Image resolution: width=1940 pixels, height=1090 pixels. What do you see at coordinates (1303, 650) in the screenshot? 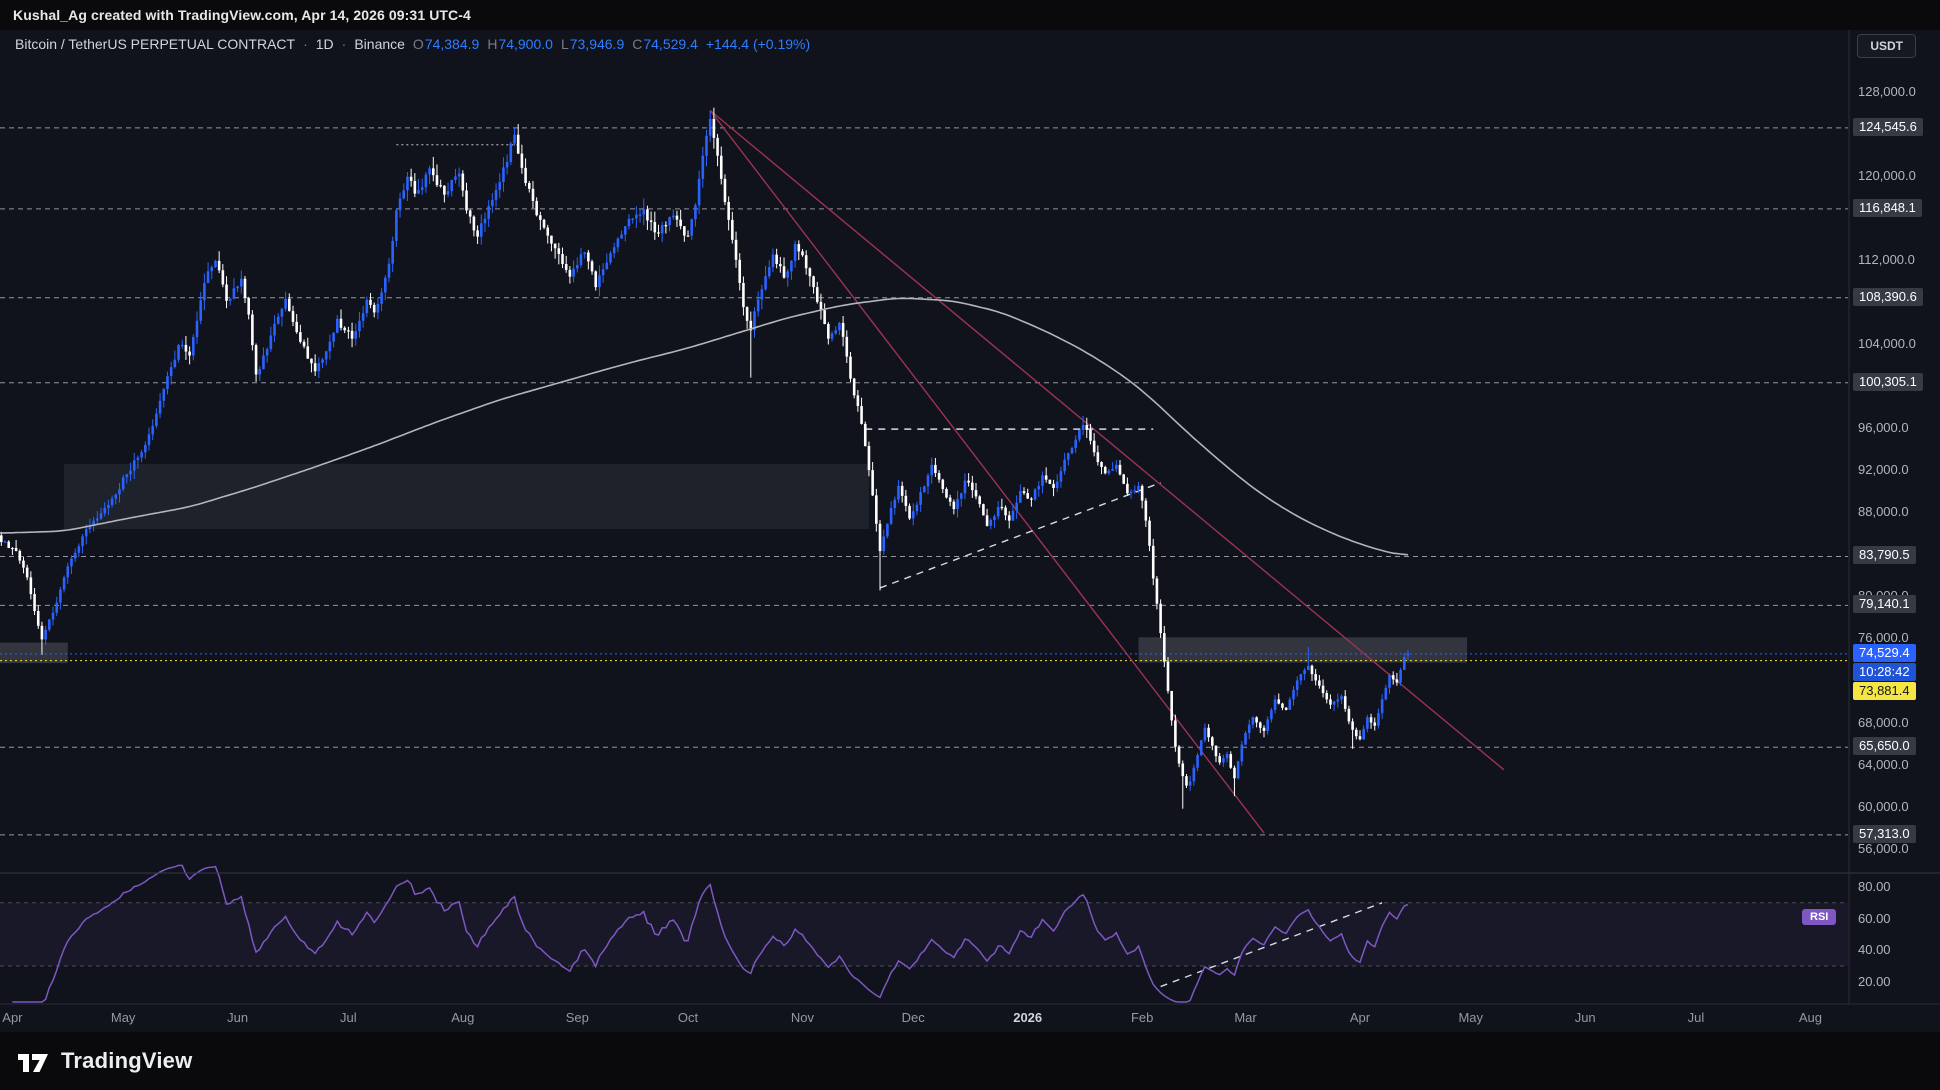
I see `demand-zone-right` at bounding box center [1303, 650].